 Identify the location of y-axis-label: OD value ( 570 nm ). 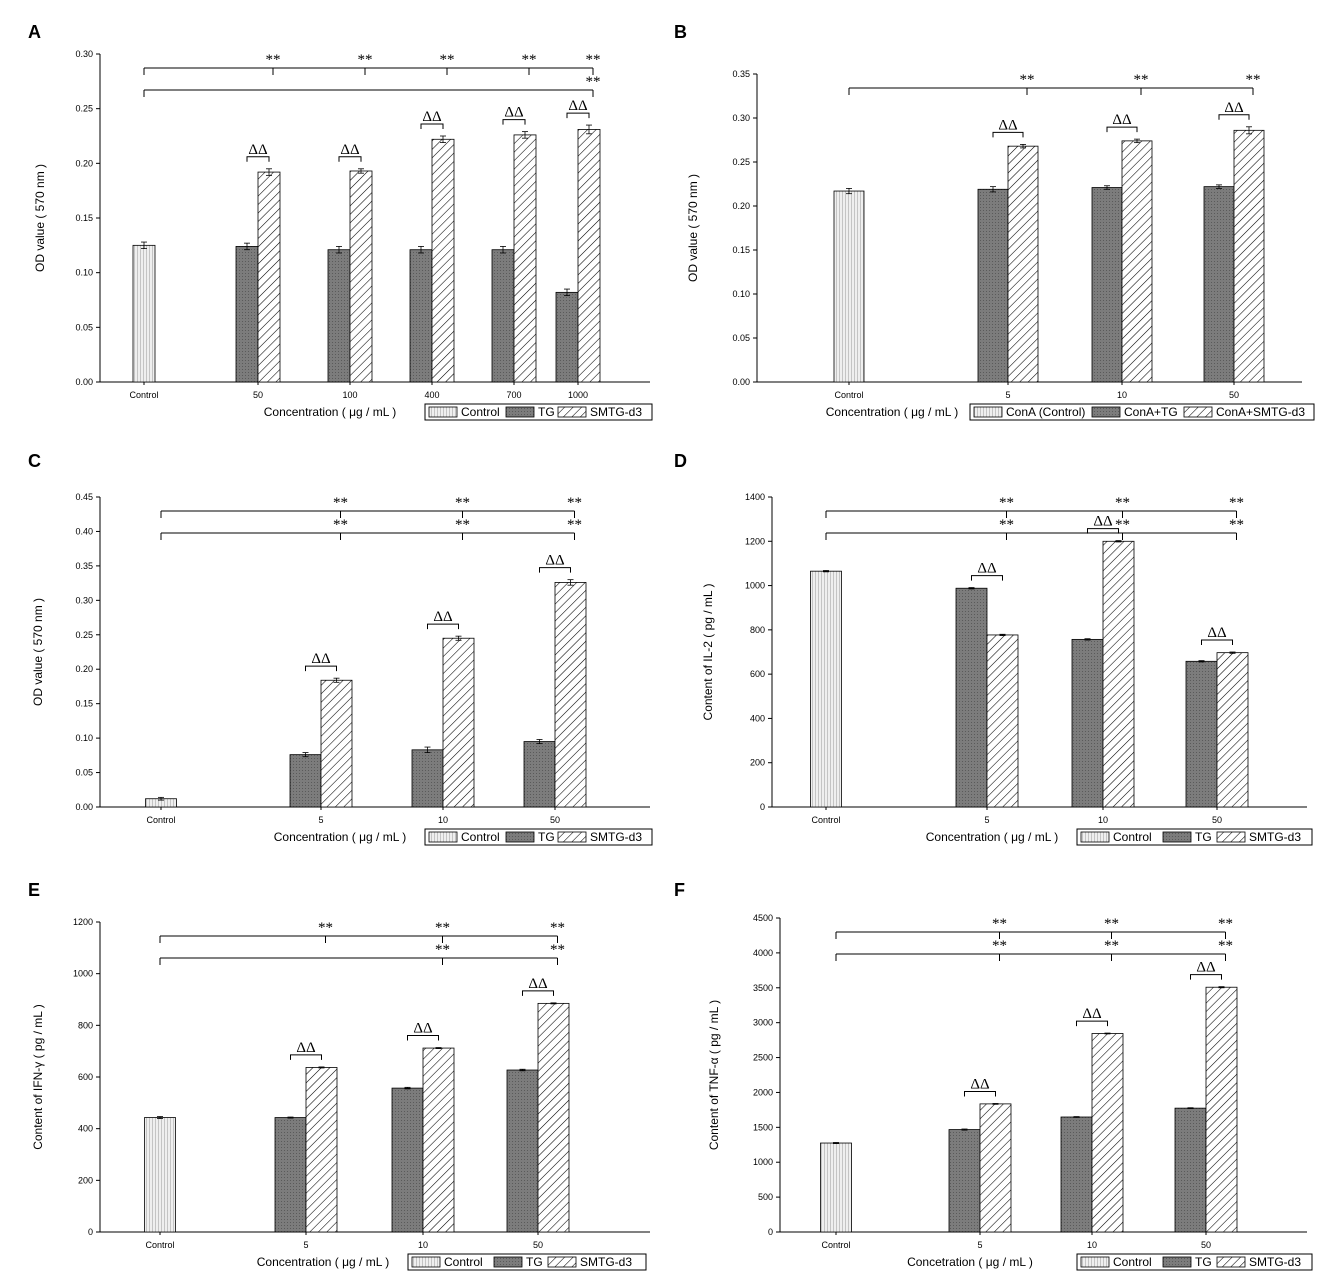
(693, 228).